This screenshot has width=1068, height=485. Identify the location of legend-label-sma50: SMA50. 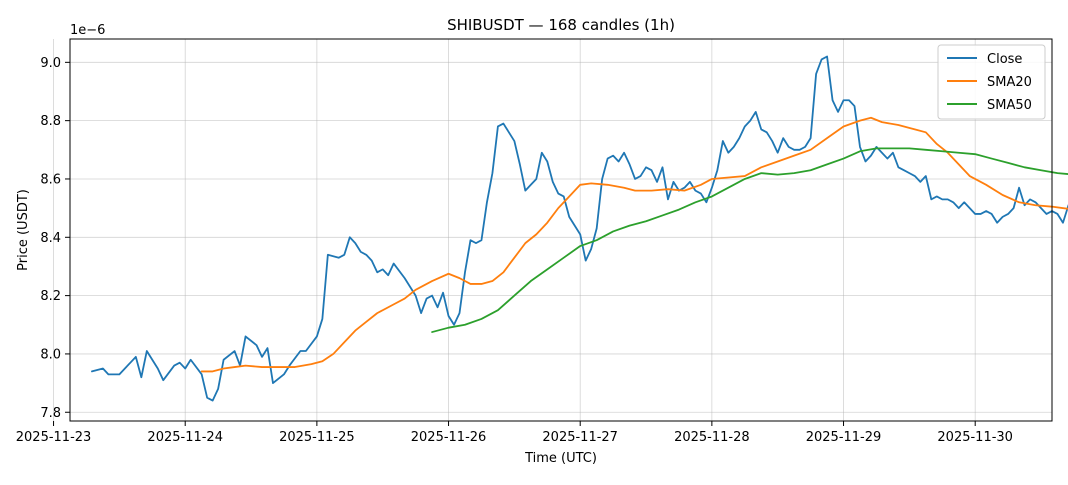
(1009, 105).